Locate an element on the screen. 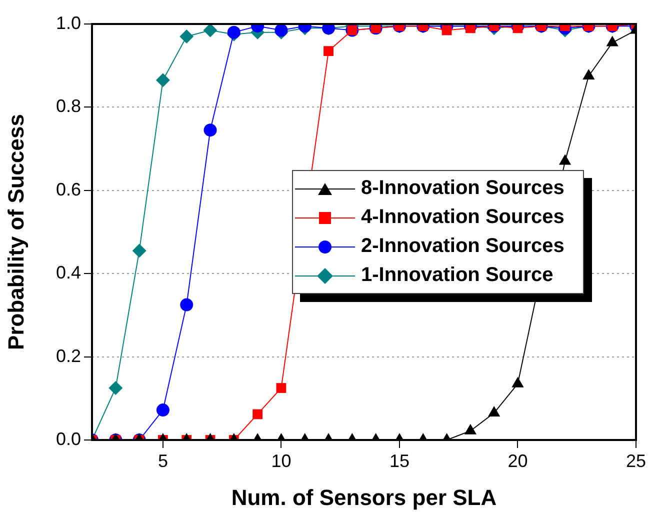 The width and height of the screenshot is (649, 516). legend-label: 8-Innovation Sources is located at coordinates (462, 188).